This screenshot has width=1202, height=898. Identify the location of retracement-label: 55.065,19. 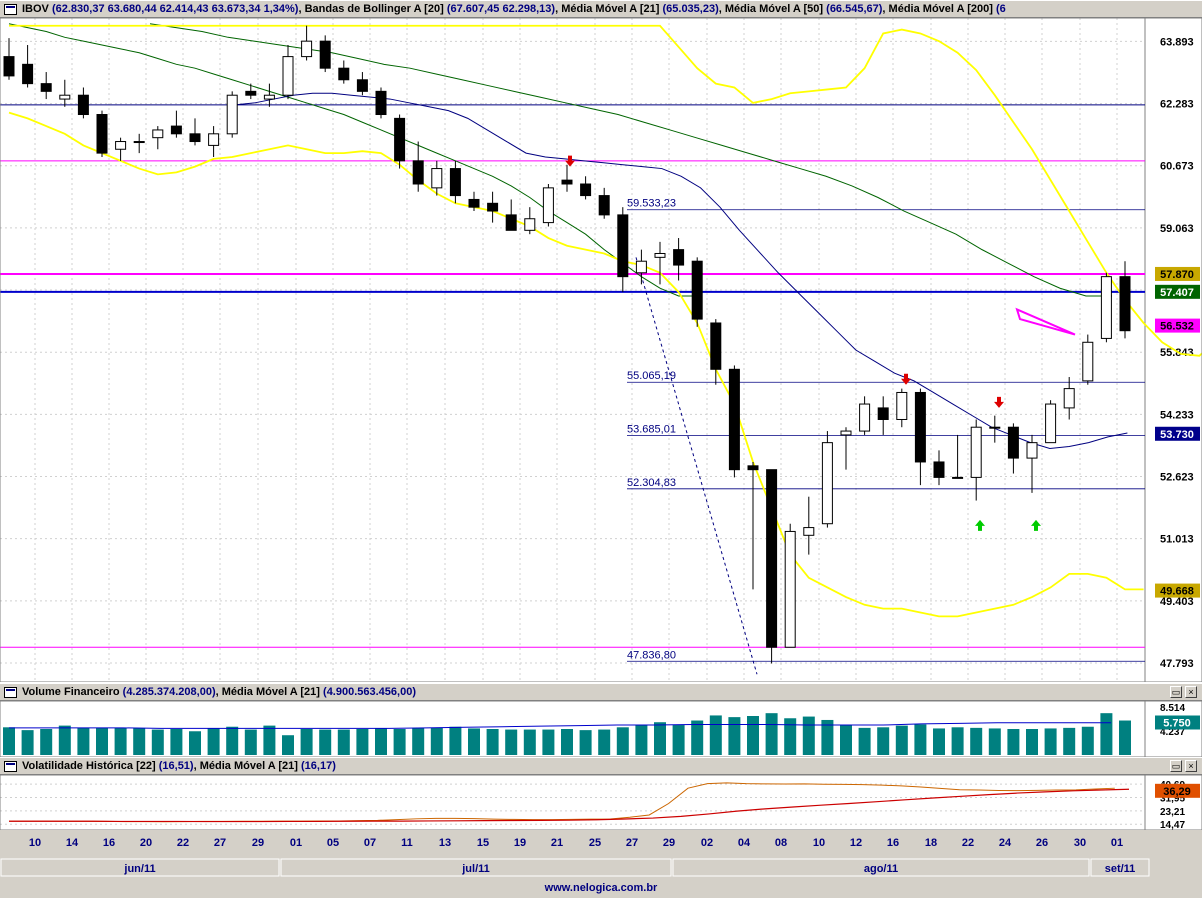
(651, 376).